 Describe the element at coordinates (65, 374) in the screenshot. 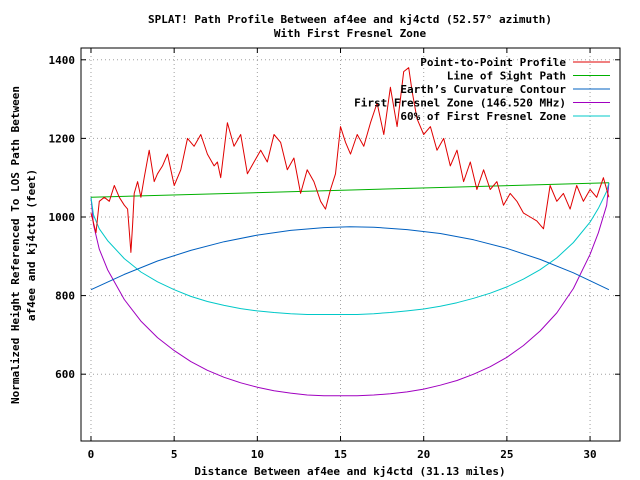

I see `y-tick-label: 600` at that location.